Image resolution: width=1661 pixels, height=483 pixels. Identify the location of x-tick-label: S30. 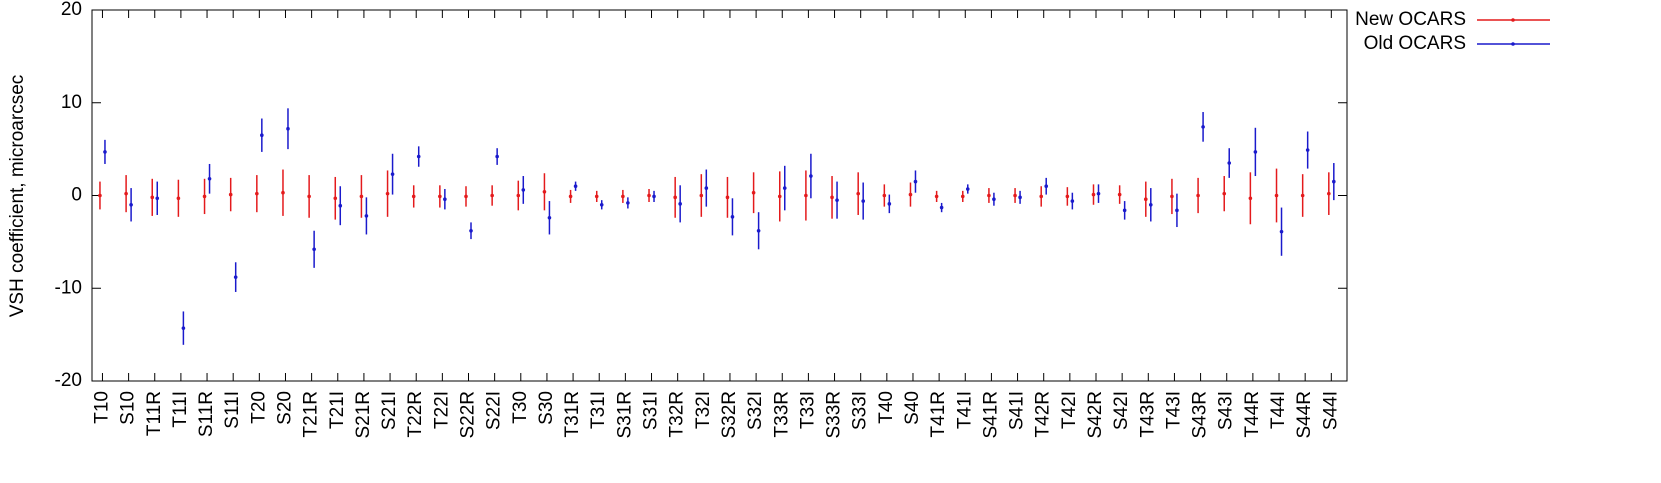
(546, 408).